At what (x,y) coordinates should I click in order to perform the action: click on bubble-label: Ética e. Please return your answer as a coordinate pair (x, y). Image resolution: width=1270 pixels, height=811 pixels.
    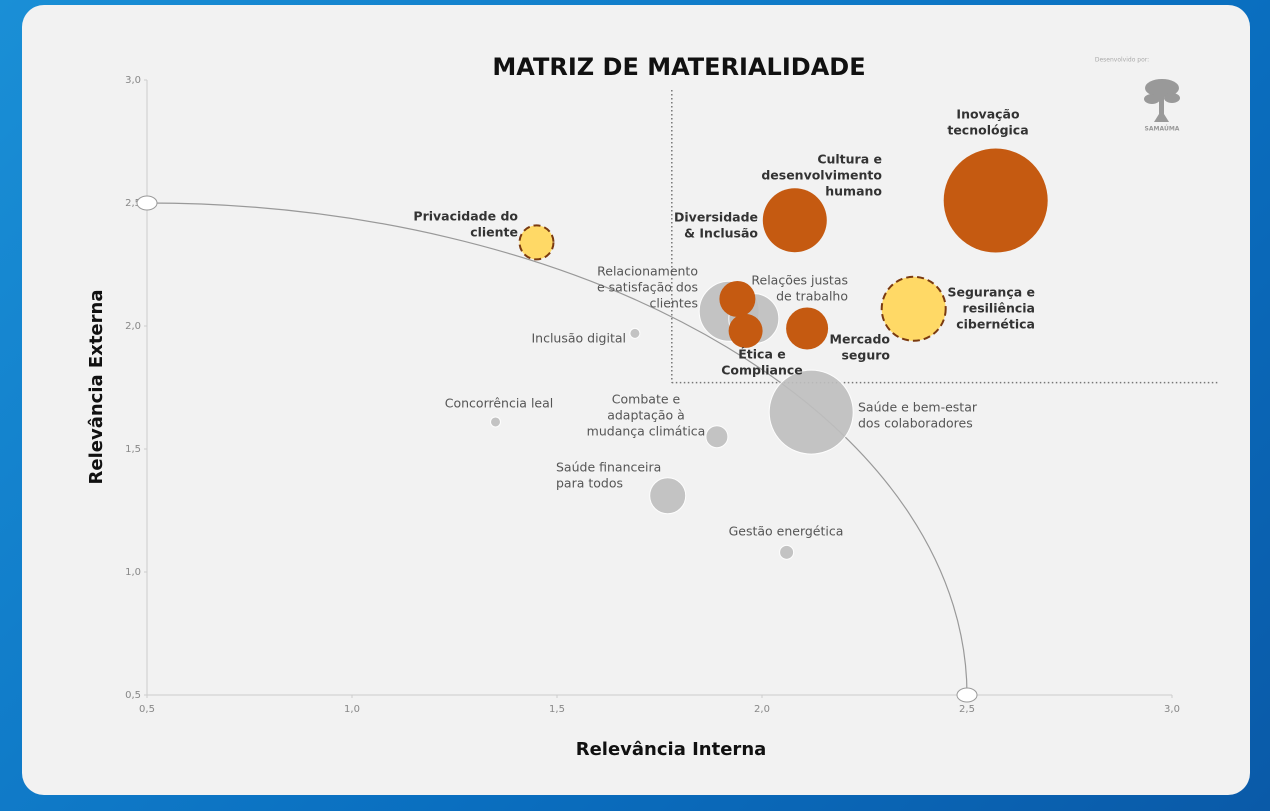
    Looking at the image, I should click on (761, 354).